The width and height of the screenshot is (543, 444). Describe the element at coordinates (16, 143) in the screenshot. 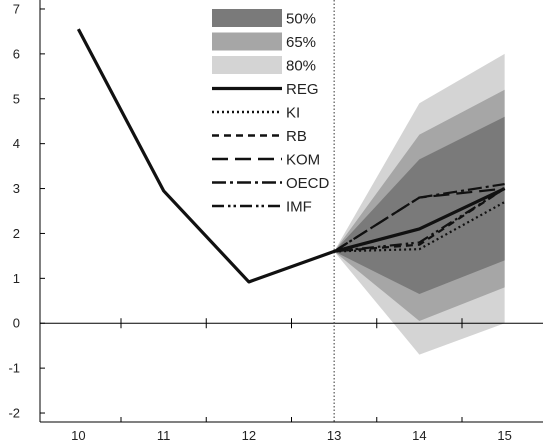

I see `y-tick-label: 4` at that location.